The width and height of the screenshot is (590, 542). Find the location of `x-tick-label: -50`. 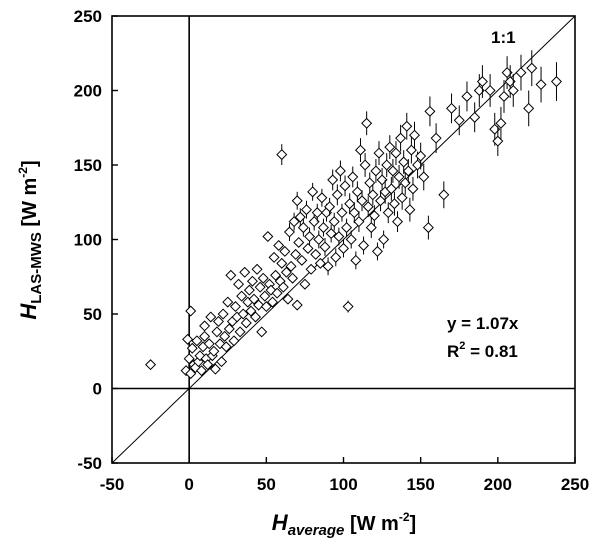

x-tick-label: -50 is located at coordinates (112, 484).